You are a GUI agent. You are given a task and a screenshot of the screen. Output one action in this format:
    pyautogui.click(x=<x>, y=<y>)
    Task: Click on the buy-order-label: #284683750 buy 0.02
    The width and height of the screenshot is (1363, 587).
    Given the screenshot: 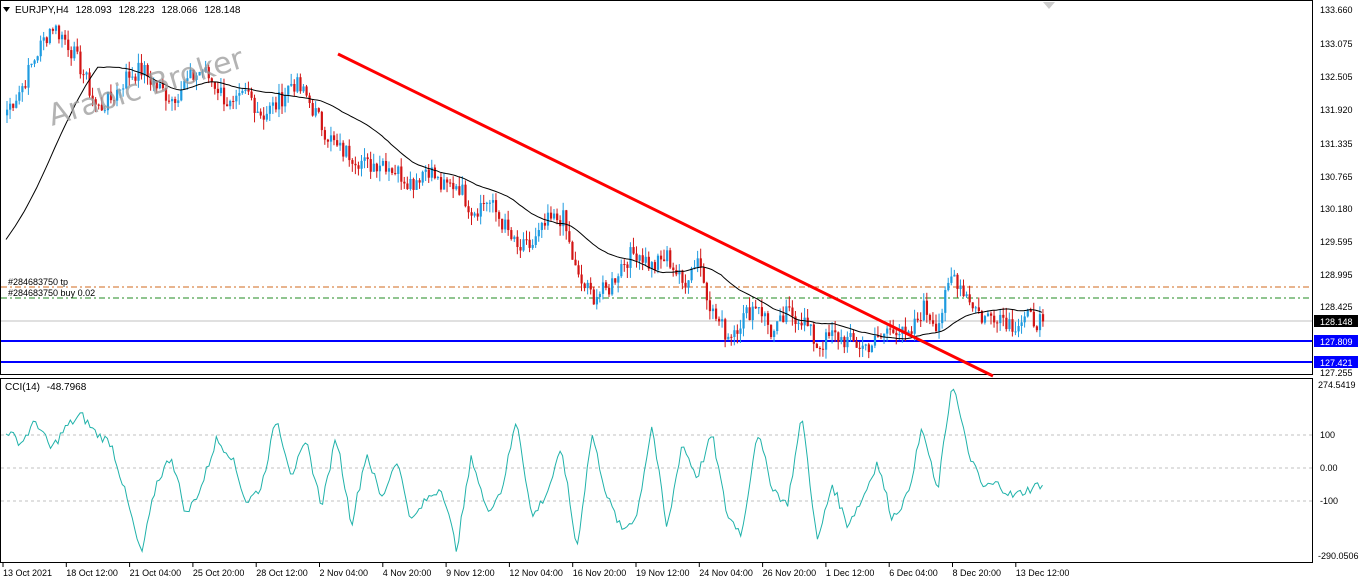 What is the action you would take?
    pyautogui.click(x=51, y=293)
    